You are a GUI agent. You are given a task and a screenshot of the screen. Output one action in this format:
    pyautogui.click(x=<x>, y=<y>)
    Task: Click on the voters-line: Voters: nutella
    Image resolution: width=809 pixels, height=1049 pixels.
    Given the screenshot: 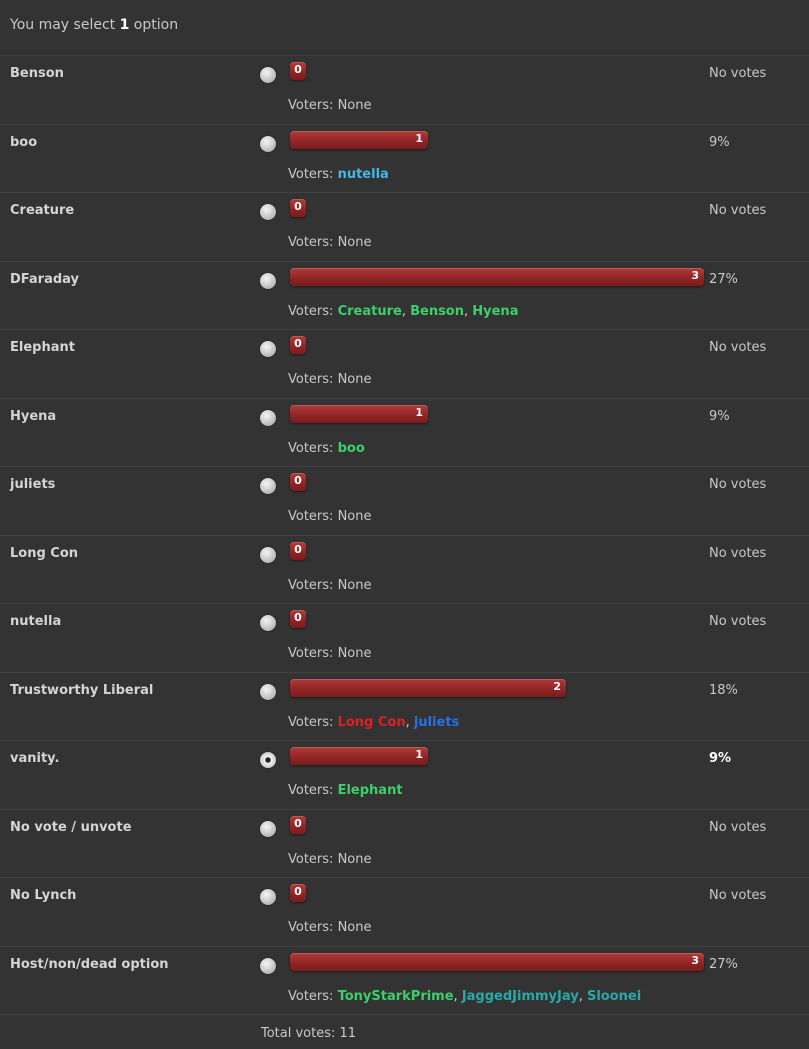 What is the action you would take?
    pyautogui.click(x=338, y=174)
    